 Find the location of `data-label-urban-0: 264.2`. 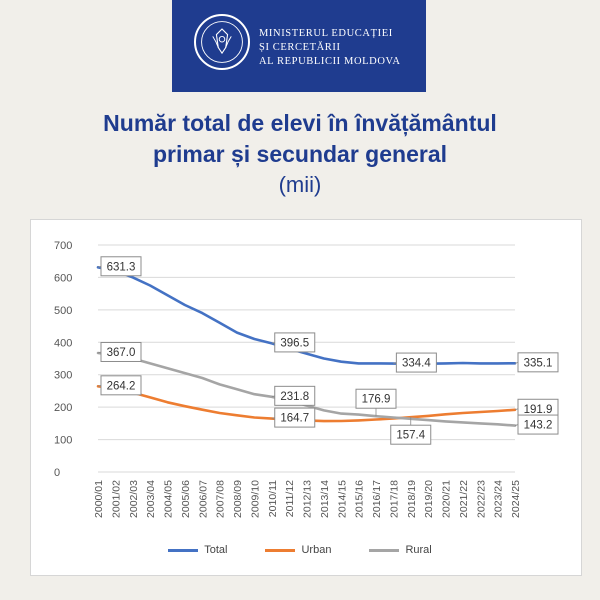

data-label-urban-0: 264.2 is located at coordinates (121, 386).